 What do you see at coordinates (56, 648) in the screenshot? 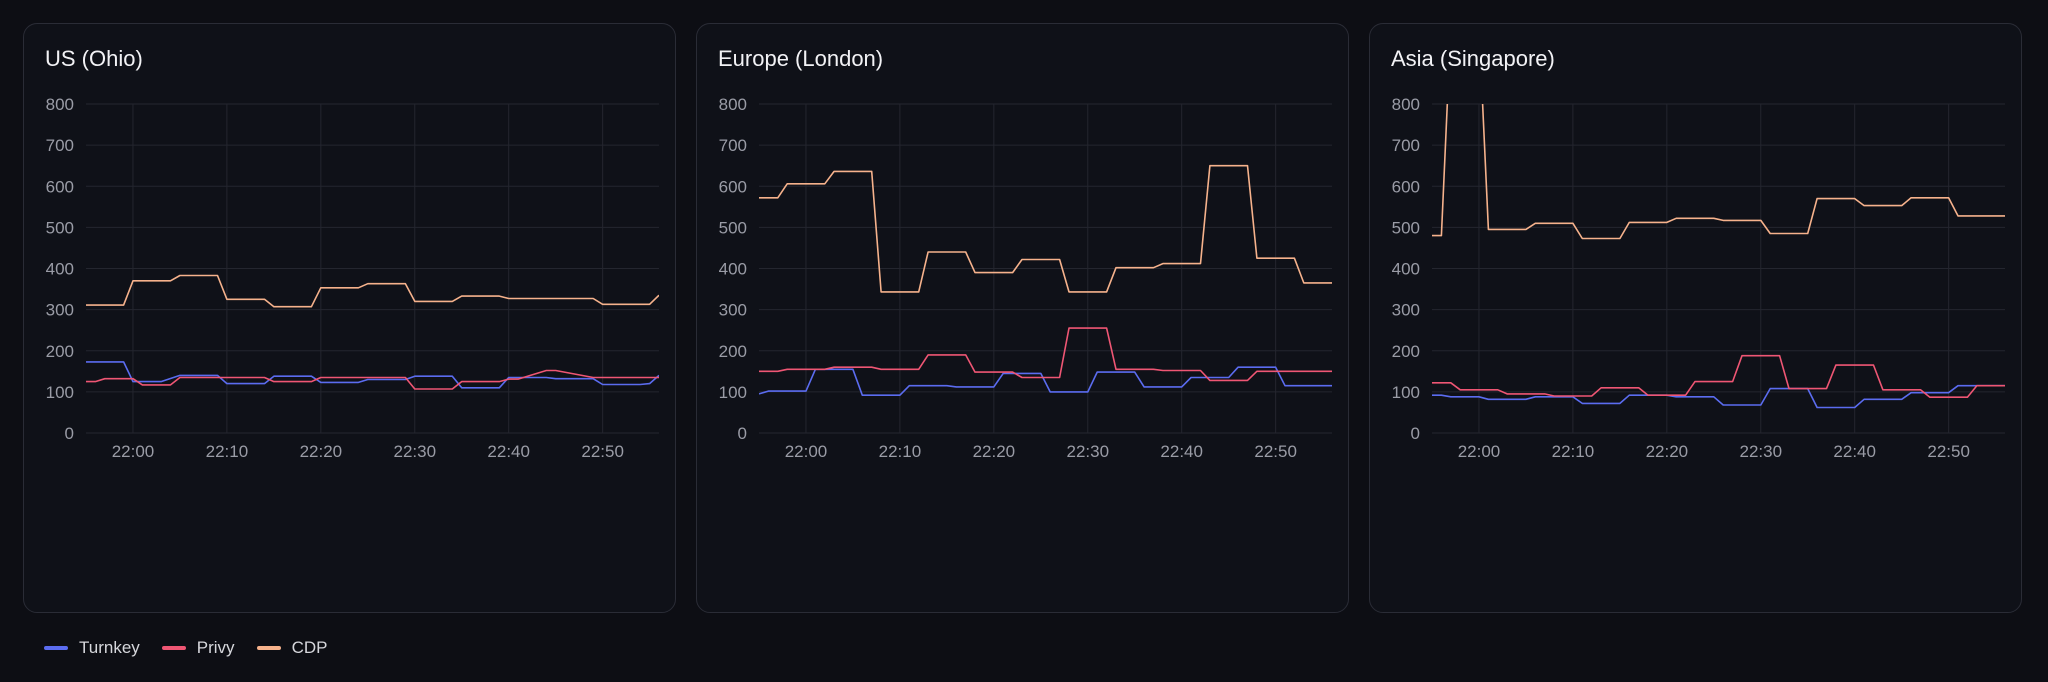
I see `legend-swatch-turnkey` at bounding box center [56, 648].